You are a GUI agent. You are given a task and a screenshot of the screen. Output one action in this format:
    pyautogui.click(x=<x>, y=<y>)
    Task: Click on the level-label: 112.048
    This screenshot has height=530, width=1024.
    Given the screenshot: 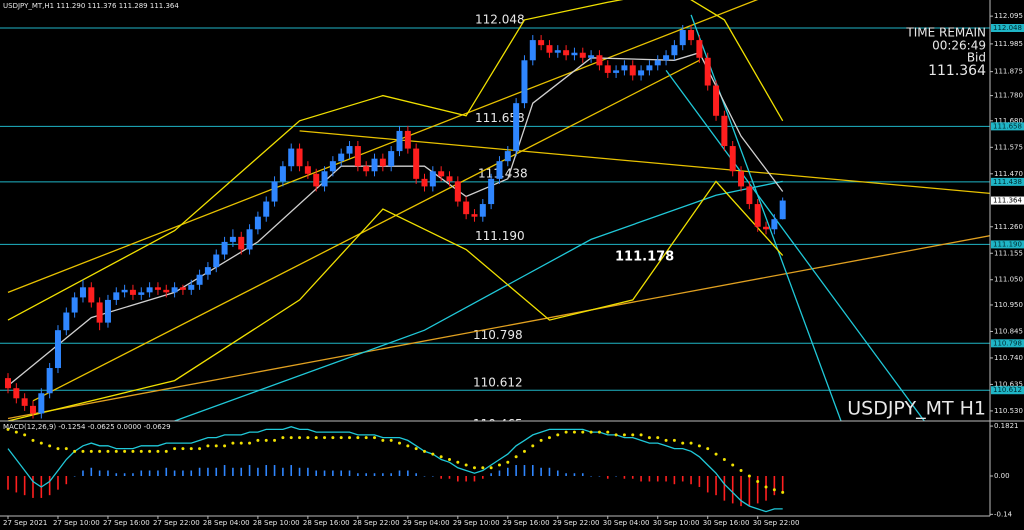 What is the action you would take?
    pyautogui.click(x=500, y=19)
    